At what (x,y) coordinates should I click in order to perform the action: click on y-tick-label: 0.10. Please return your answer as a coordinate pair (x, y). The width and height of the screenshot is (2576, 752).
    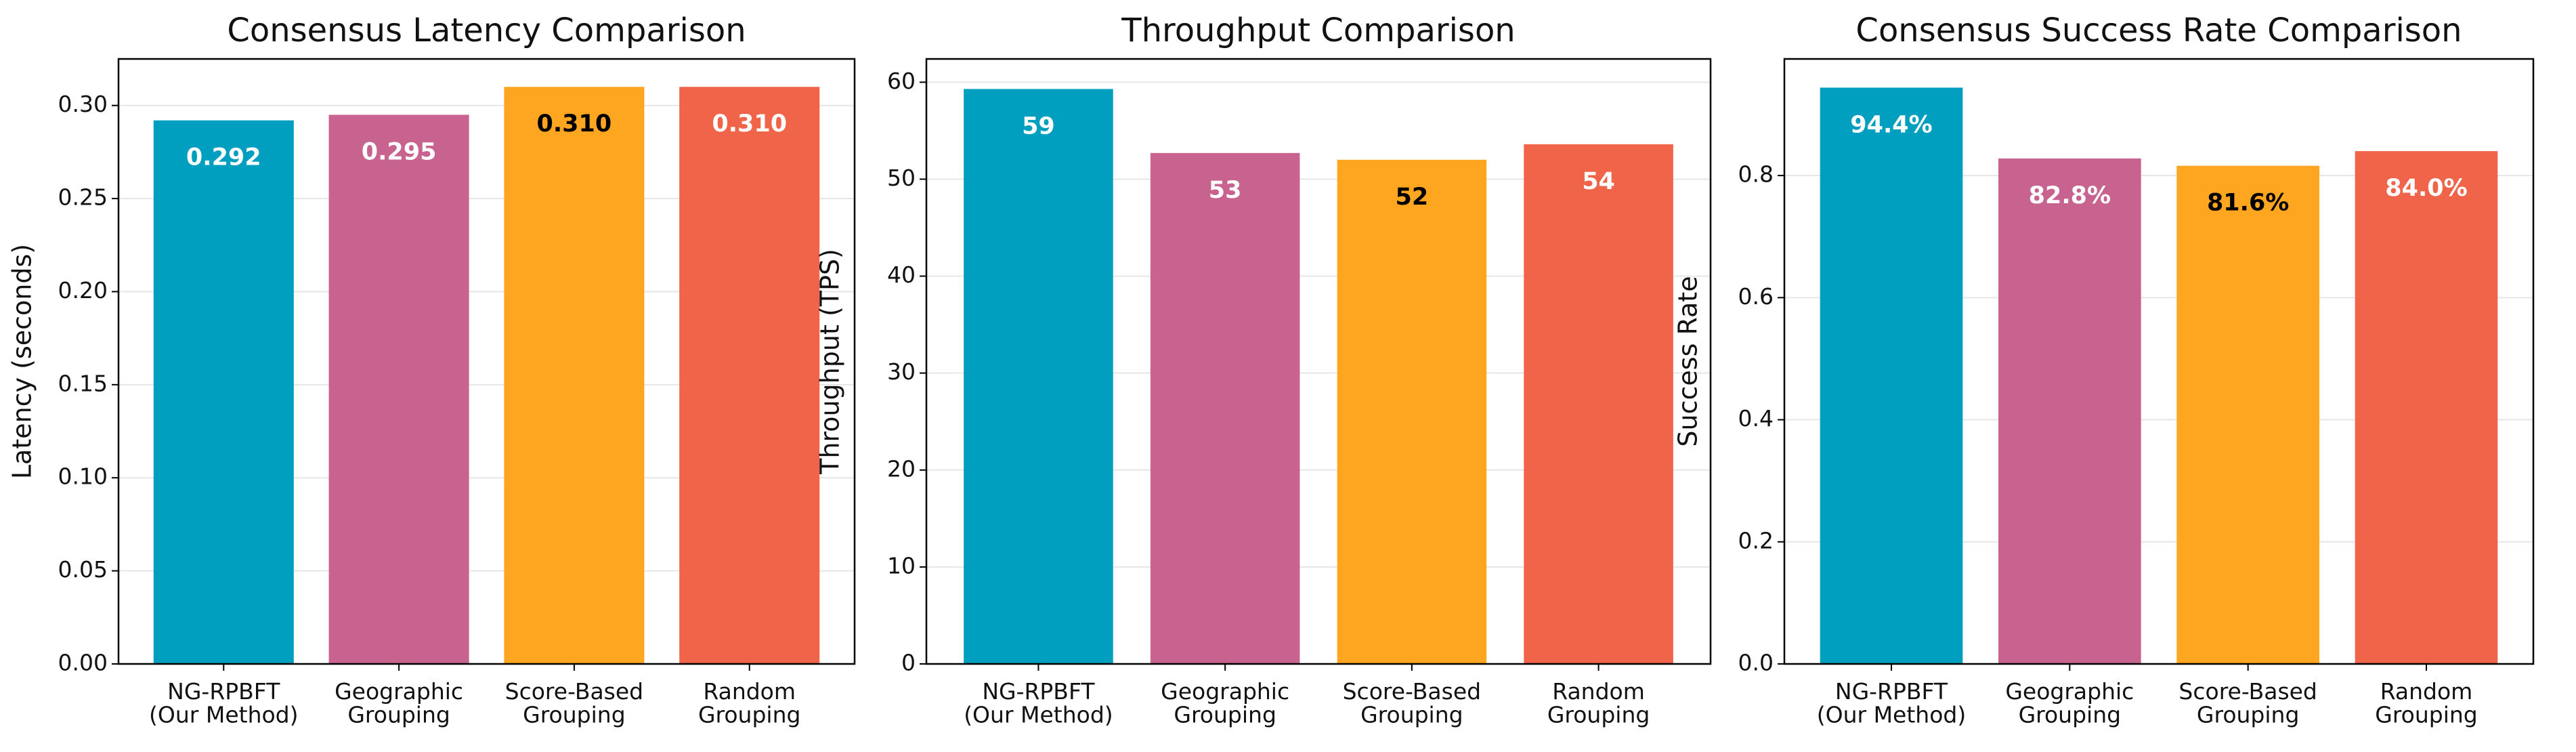
    Looking at the image, I should click on (83, 476).